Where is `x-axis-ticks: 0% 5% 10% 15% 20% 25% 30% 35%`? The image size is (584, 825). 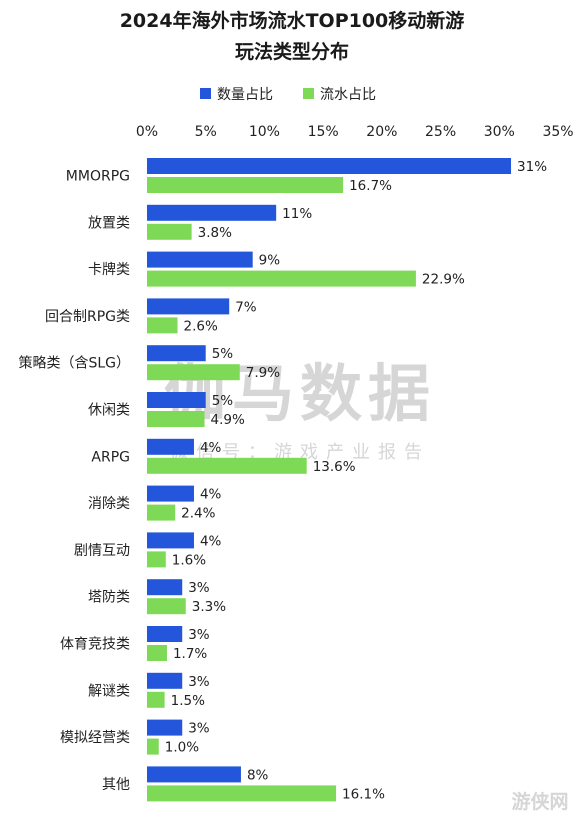 x-axis-ticks: 0% 5% 10% 15% 20% 25% 30% 35% is located at coordinates (355, 132).